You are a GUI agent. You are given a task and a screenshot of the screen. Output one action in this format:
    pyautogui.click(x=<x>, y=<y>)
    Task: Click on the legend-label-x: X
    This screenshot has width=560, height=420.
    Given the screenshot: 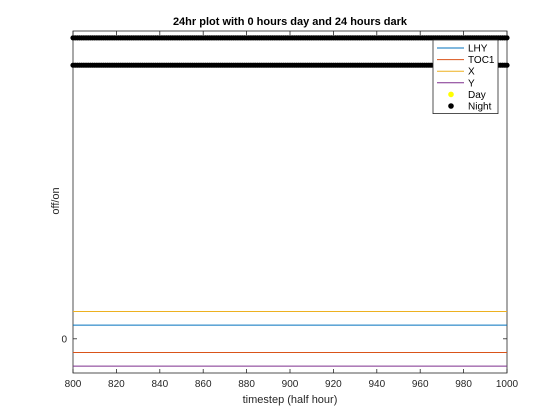 What is the action you would take?
    pyautogui.click(x=471, y=72)
    